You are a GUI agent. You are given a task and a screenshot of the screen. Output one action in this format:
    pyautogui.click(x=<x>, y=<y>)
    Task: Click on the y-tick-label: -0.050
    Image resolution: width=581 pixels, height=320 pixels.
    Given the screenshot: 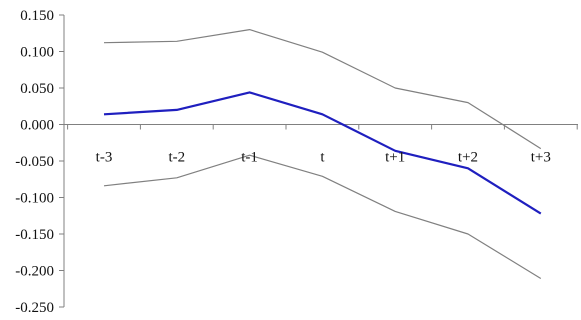 What is the action you would take?
    pyautogui.click(x=34, y=162)
    